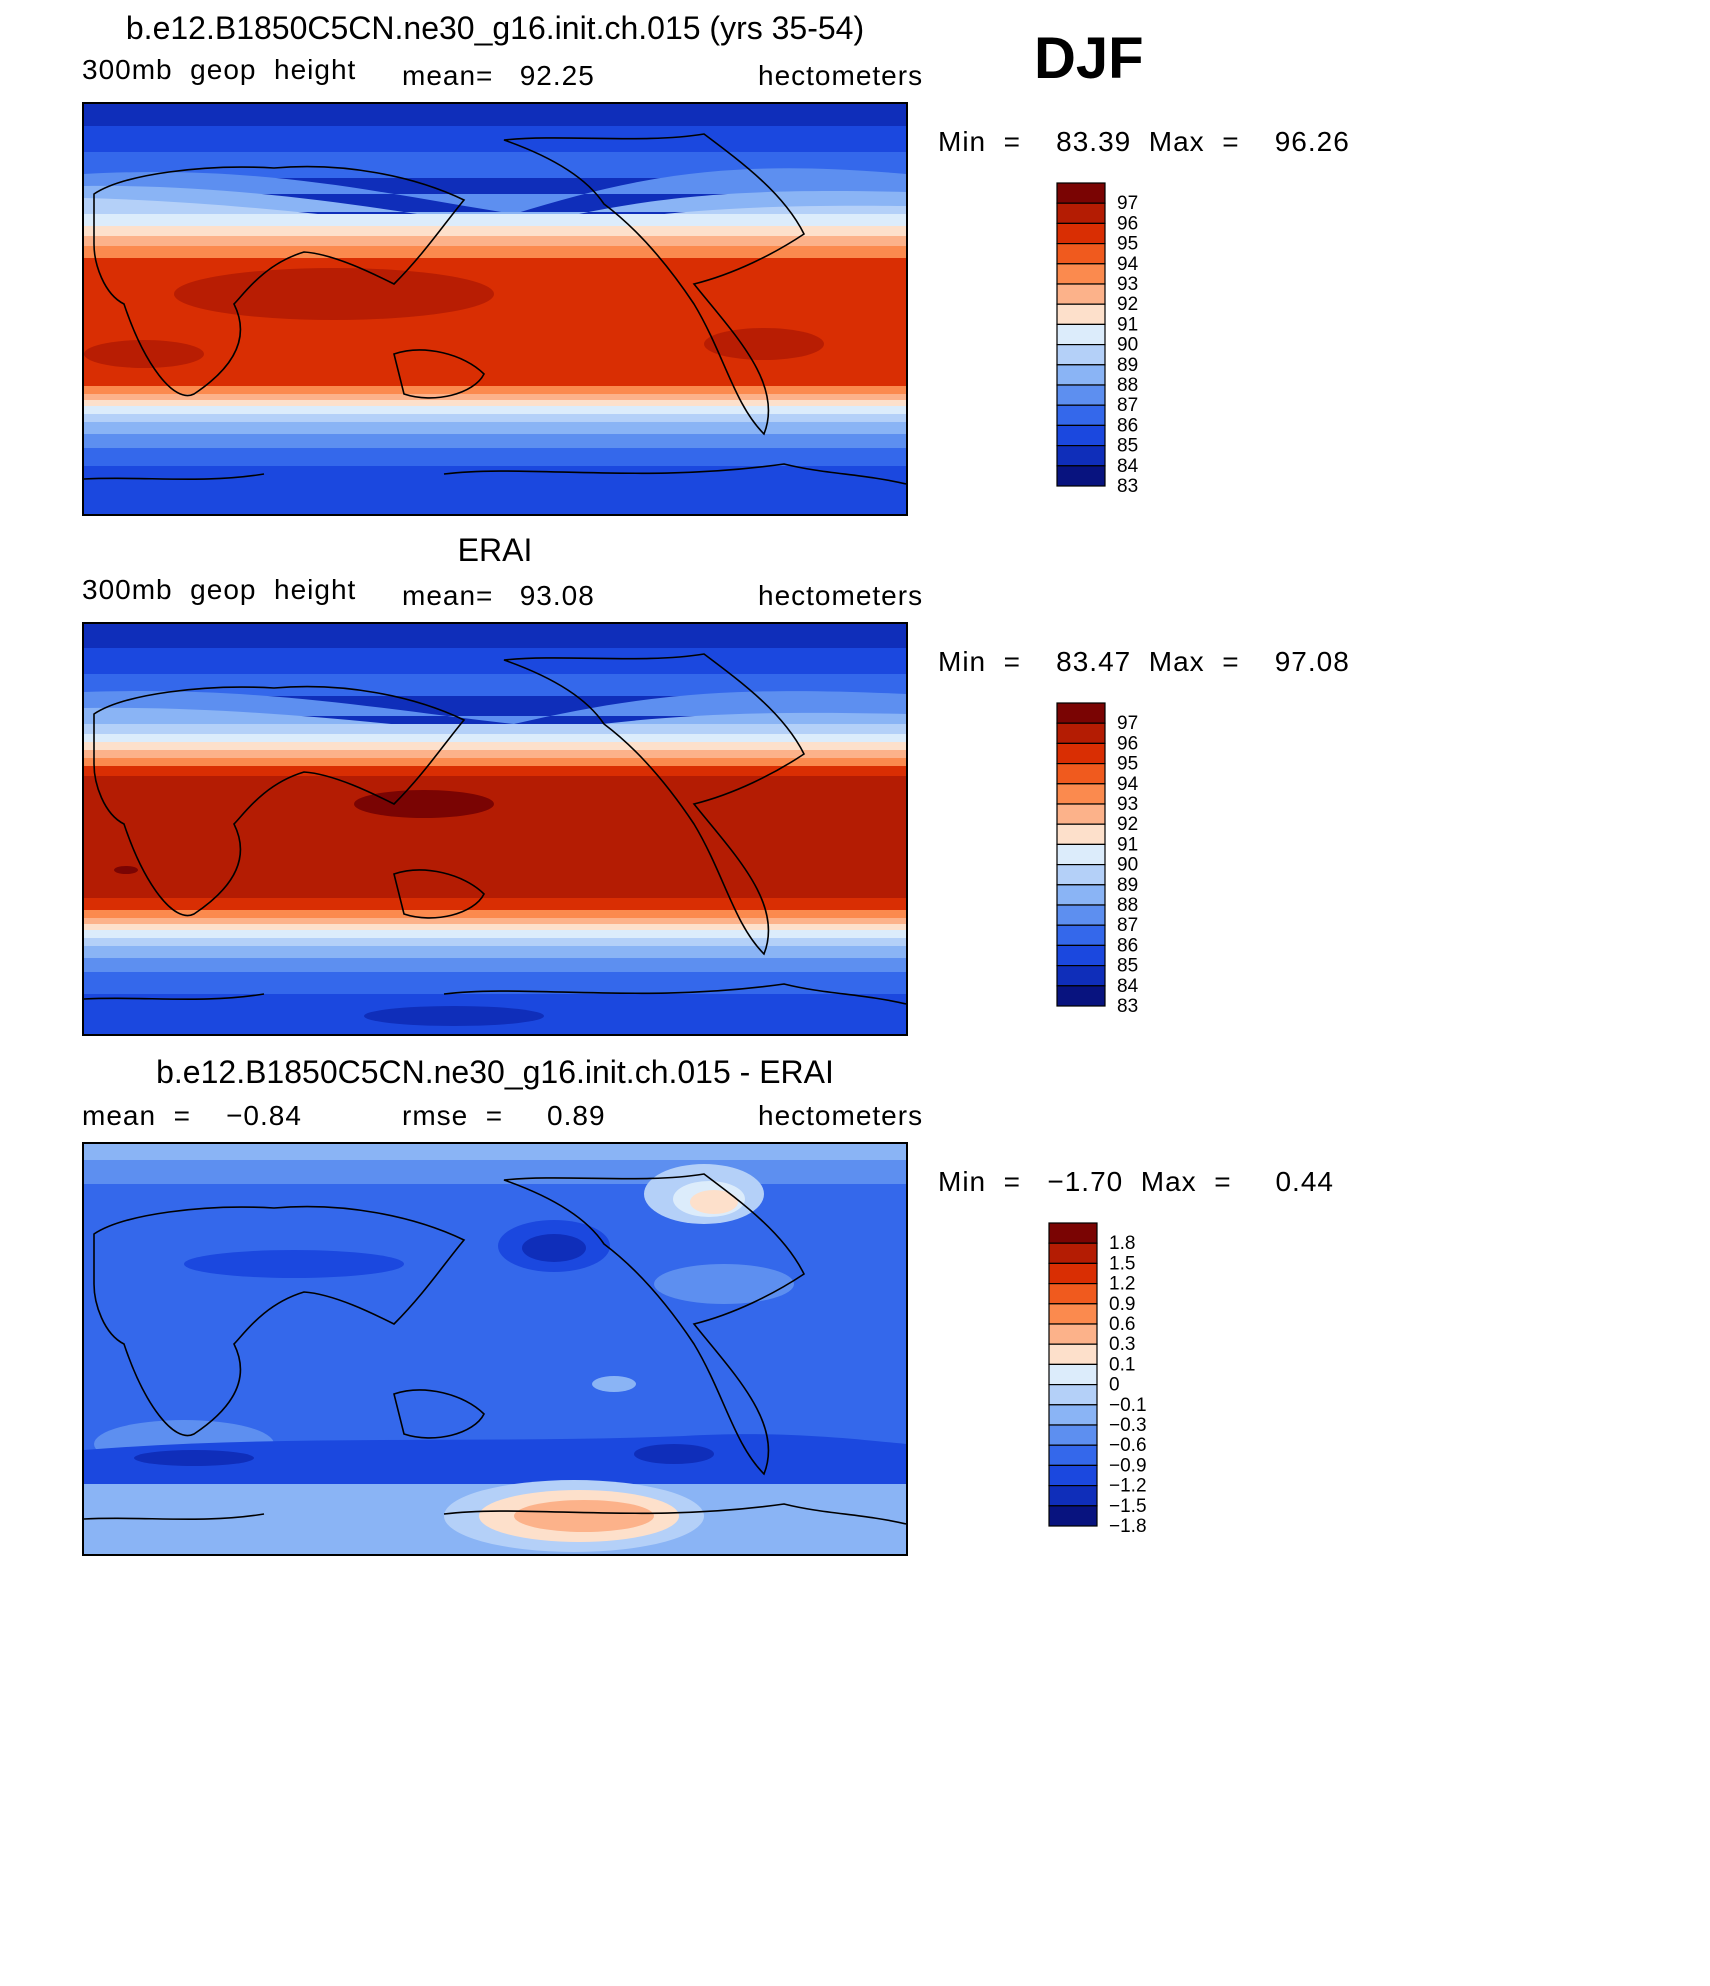  I want to click on colorbar-label-10: −0.3, so click(1128, 1425).